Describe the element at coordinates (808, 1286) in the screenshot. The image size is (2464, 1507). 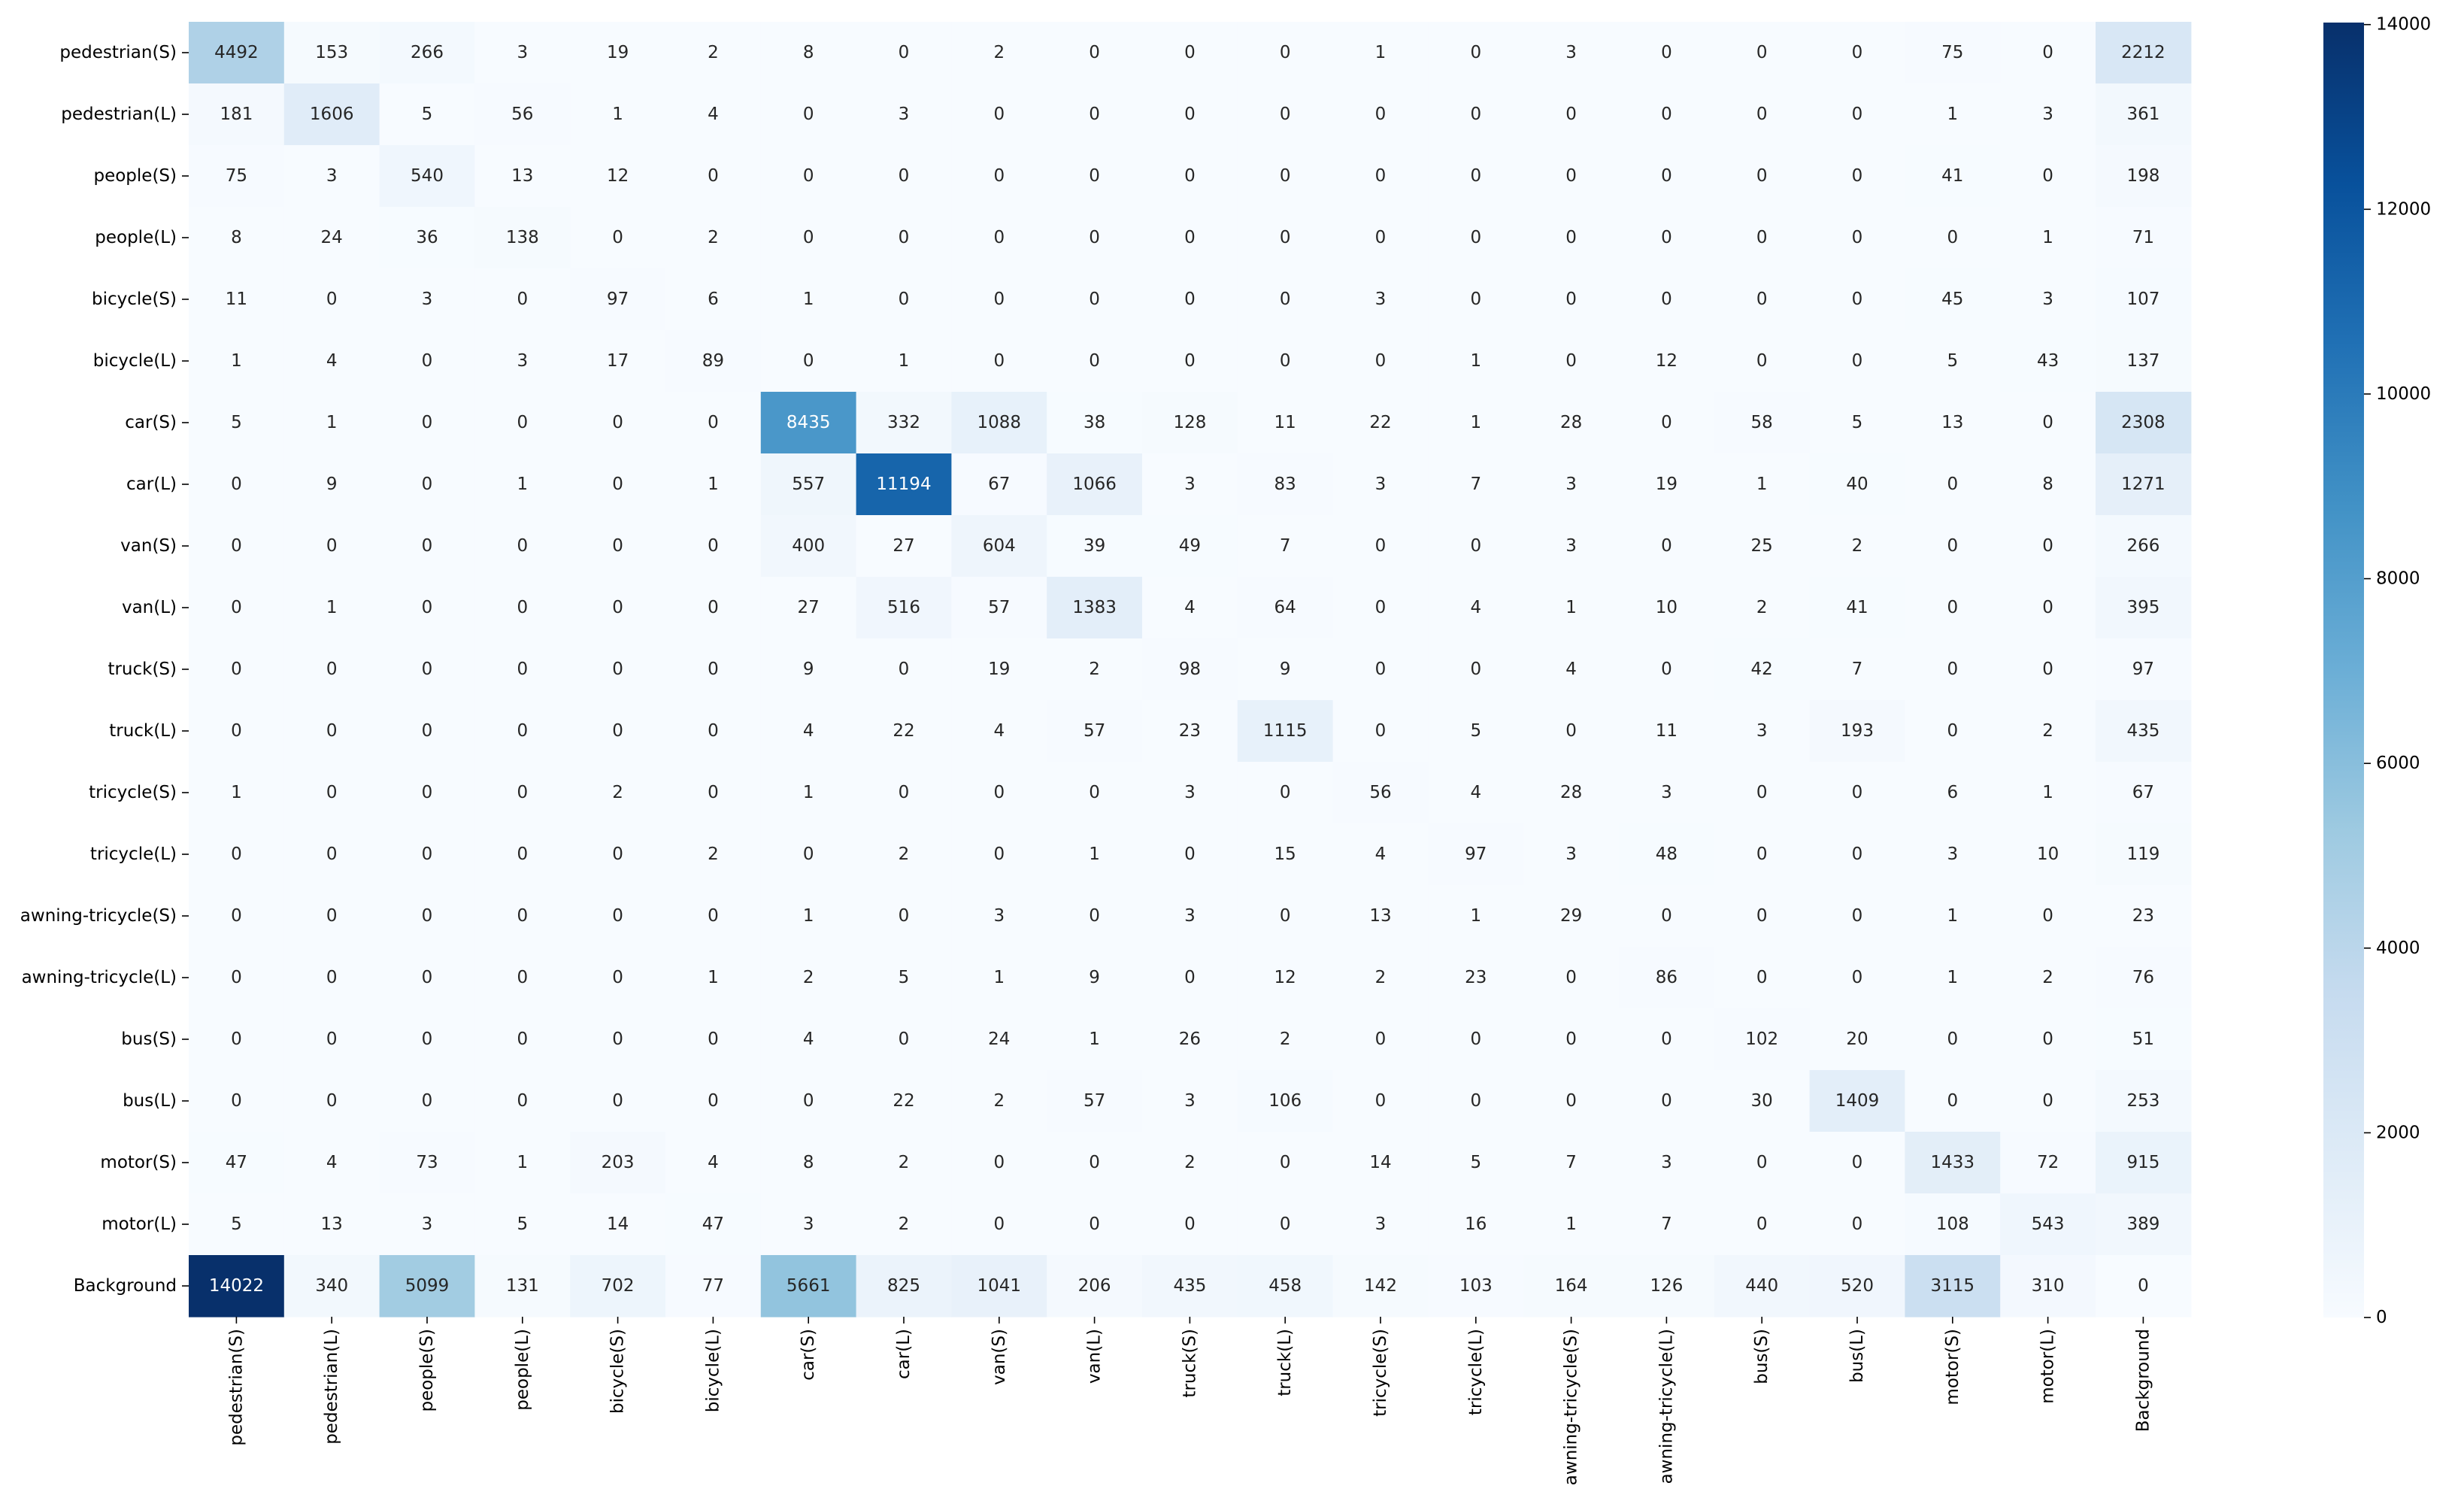
I see `cell-value-label: 5661` at that location.